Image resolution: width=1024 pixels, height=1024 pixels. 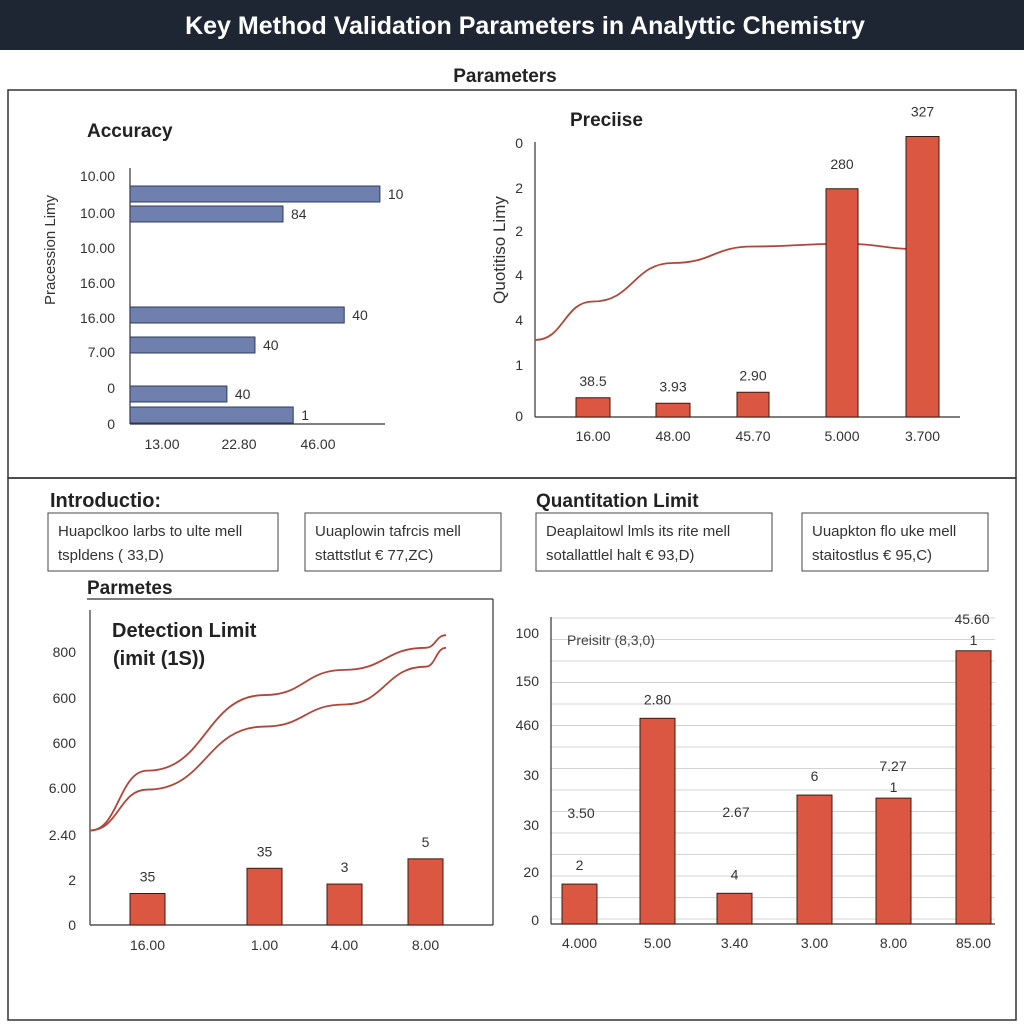 I want to click on y-tick-label: 4, so click(x=519, y=275).